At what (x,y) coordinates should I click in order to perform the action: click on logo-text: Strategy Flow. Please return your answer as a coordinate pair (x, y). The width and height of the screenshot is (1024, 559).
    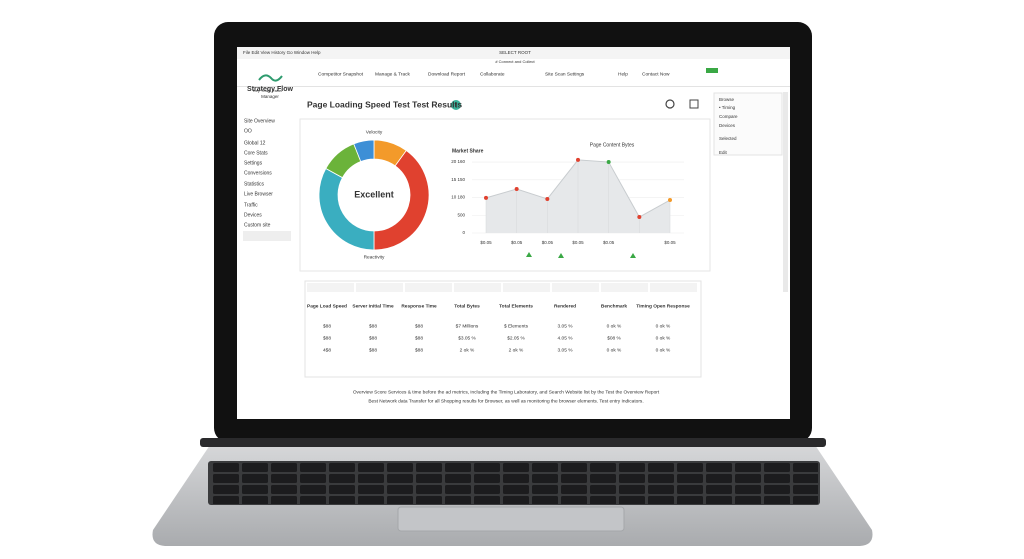
    Looking at the image, I should click on (270, 89).